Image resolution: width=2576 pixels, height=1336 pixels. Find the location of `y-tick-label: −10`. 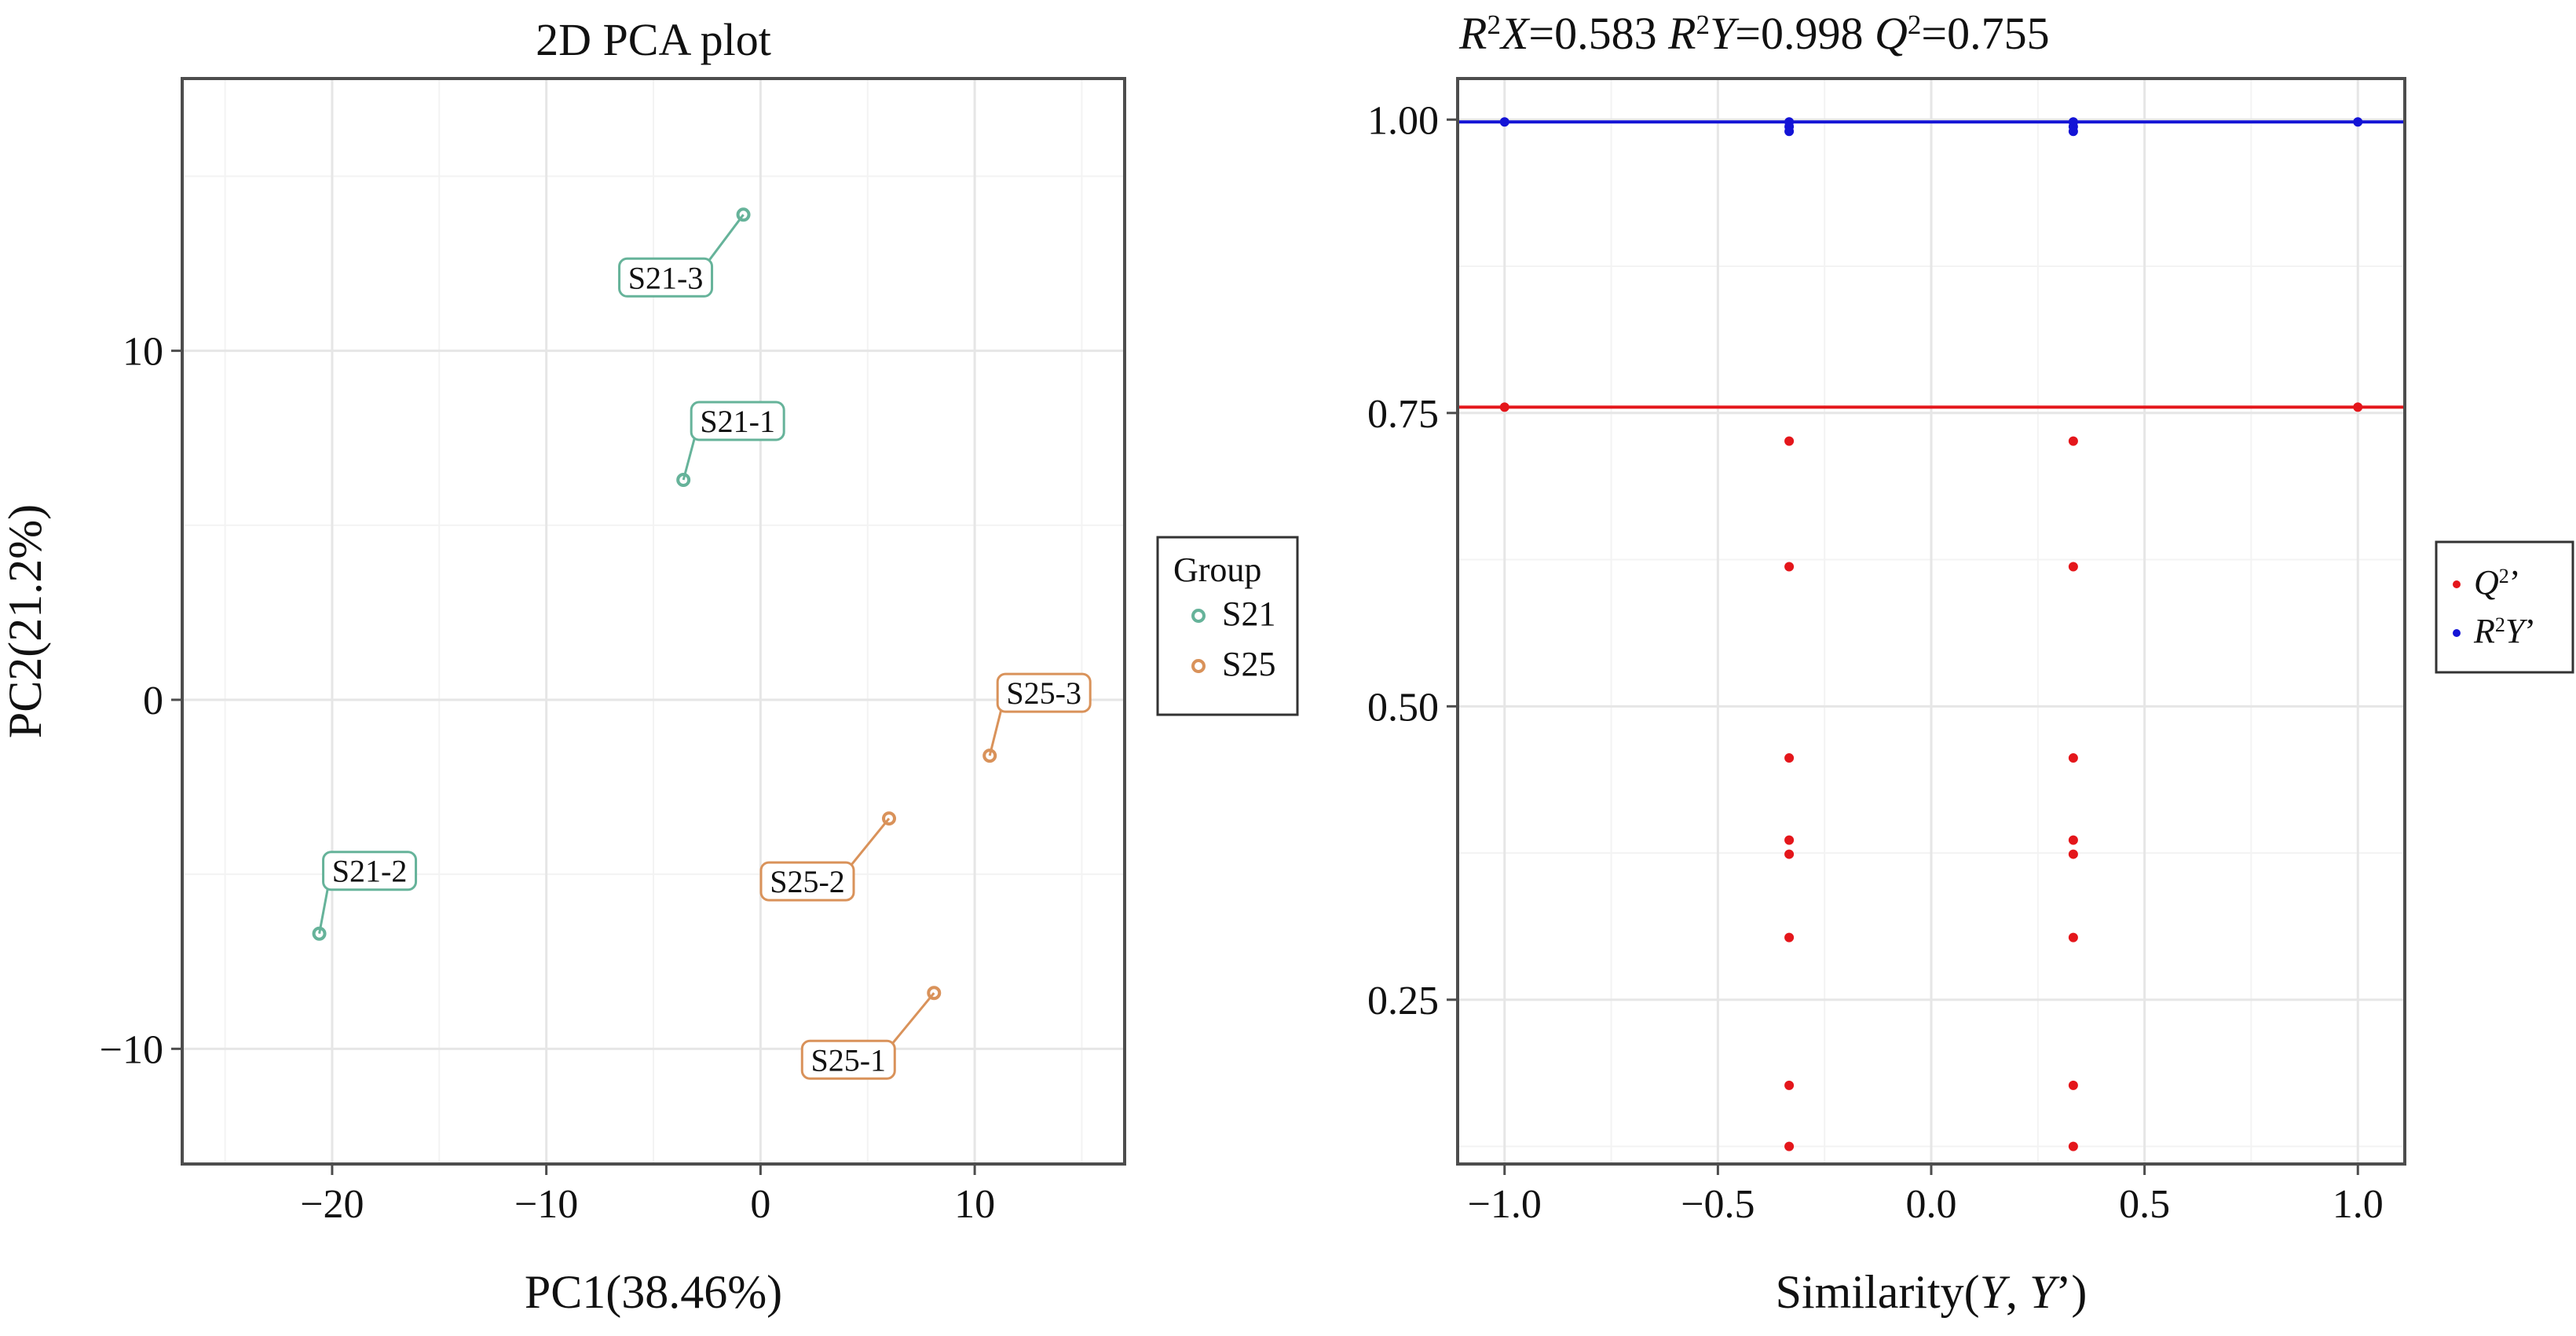

y-tick-label: −10 is located at coordinates (132, 1049).